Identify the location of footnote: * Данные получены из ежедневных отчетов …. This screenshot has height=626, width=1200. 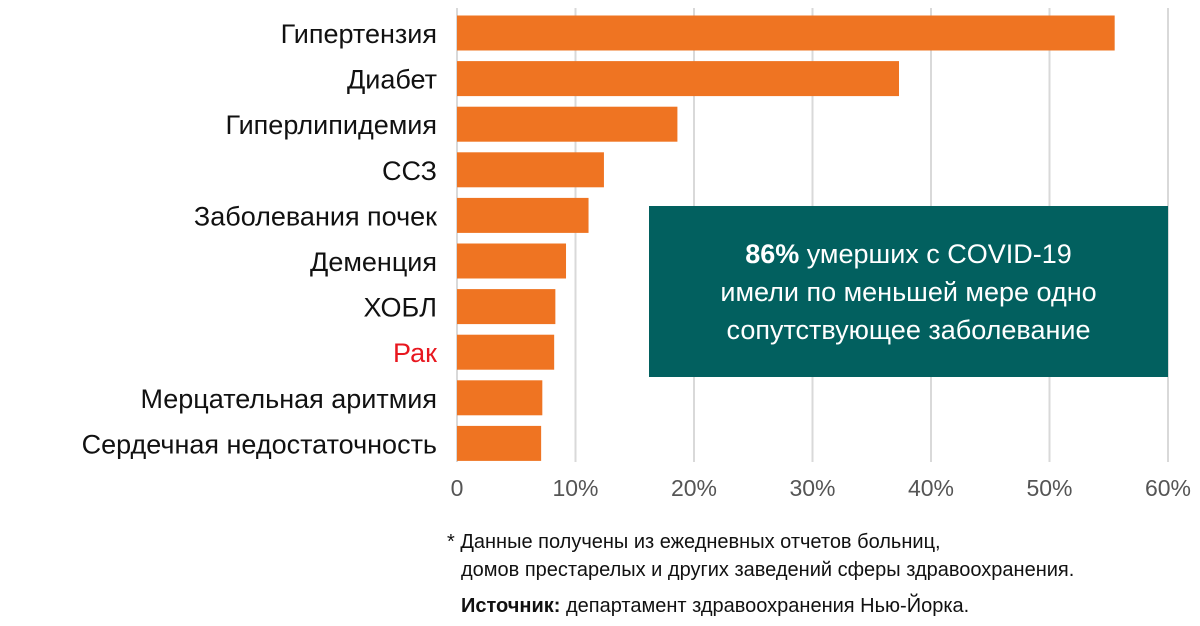
(760, 556).